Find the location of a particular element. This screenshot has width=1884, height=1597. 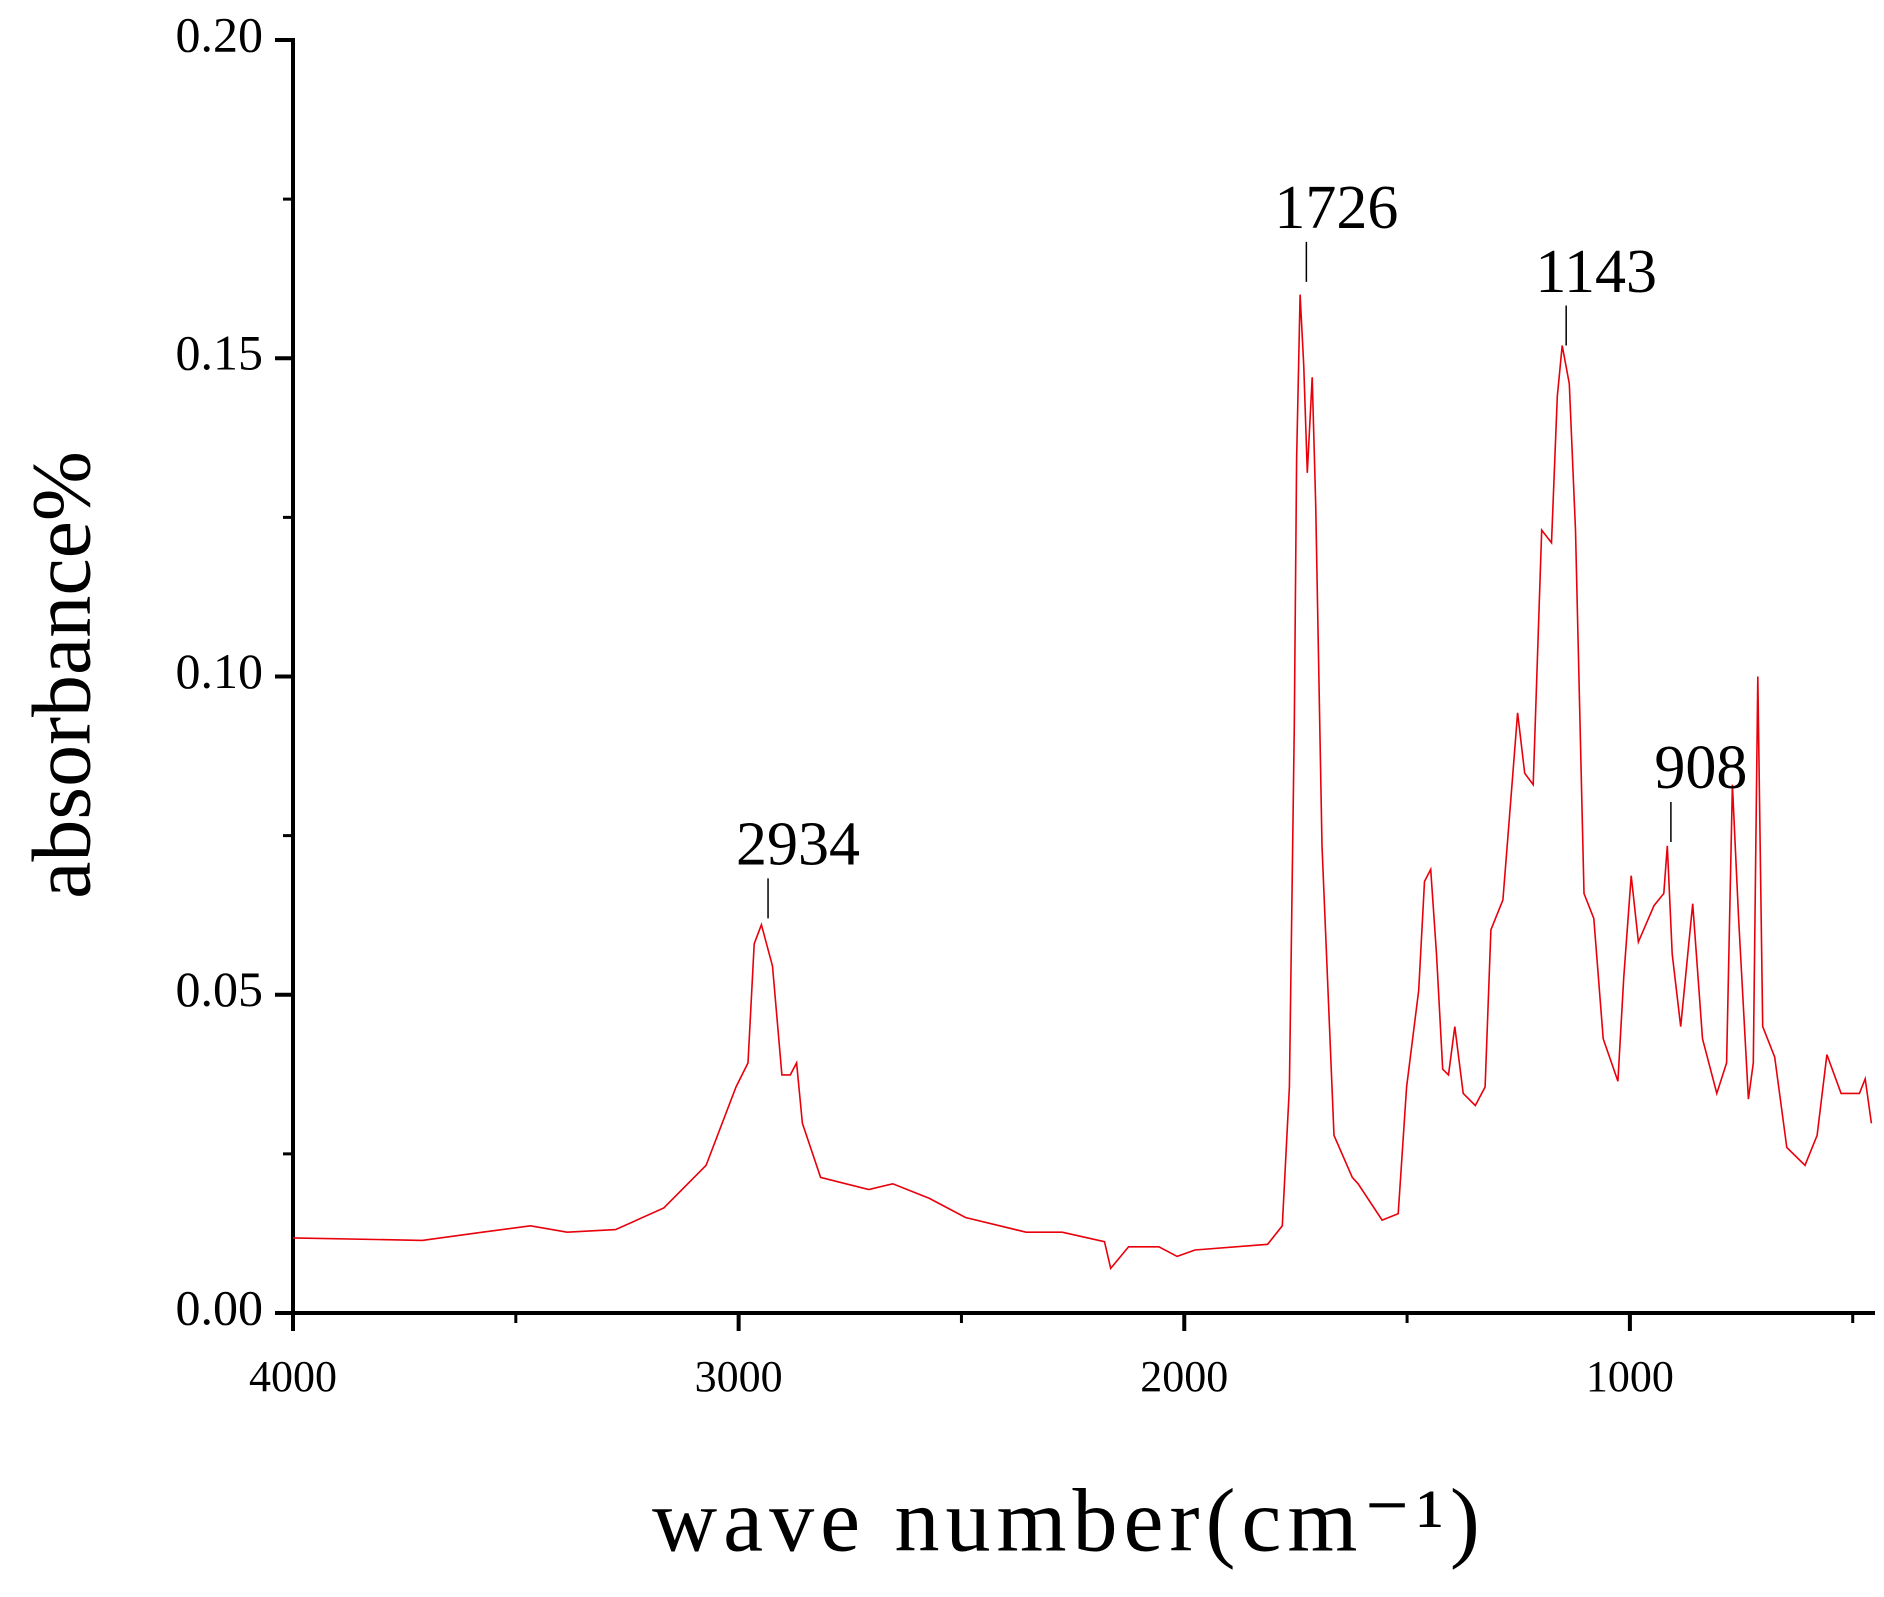

x-tick-label: 2000 is located at coordinates (1184, 1376).